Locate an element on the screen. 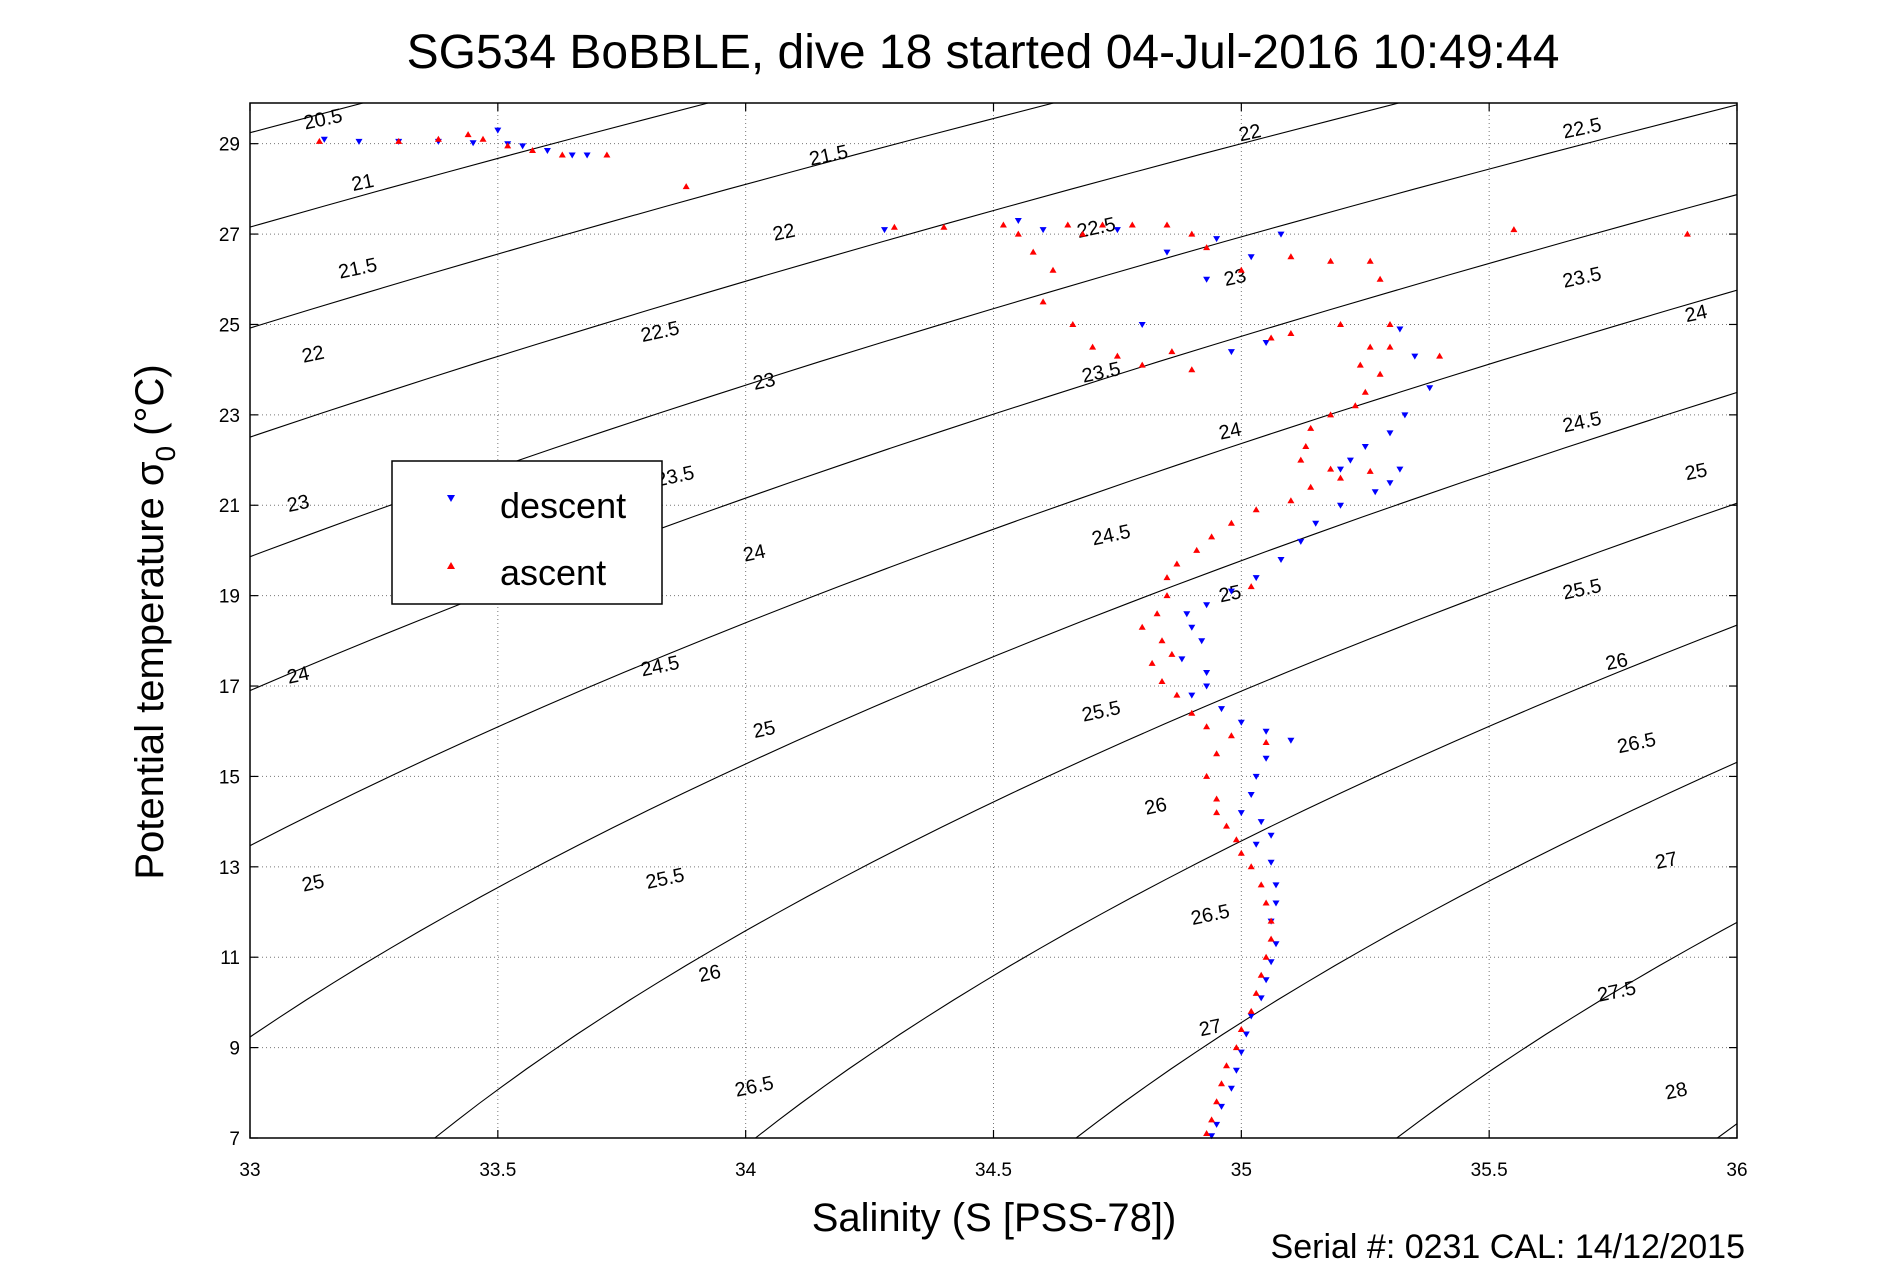 This screenshot has width=1891, height=1262. legend-box is located at coordinates (527, 532).